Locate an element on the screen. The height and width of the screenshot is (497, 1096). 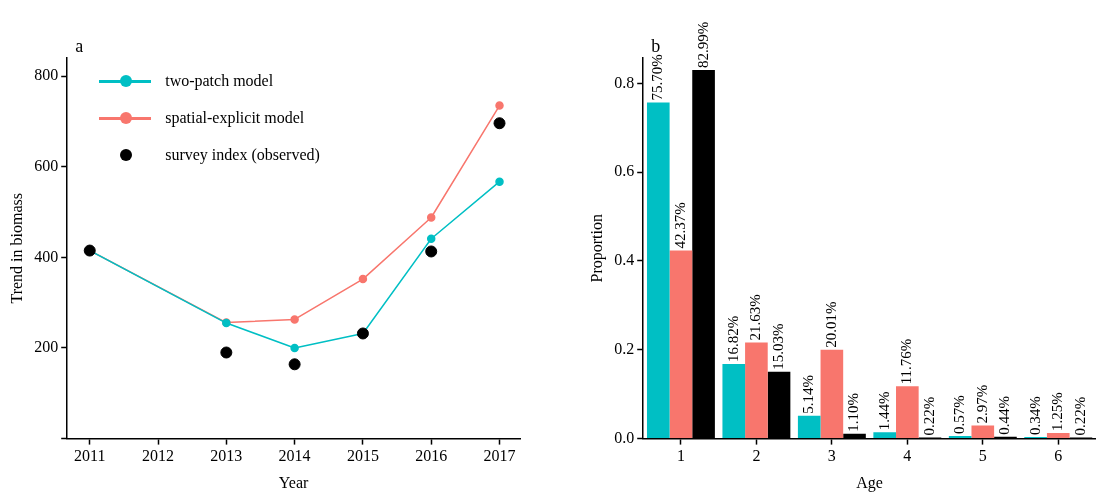
chart-title: b is located at coordinates (656, 45).